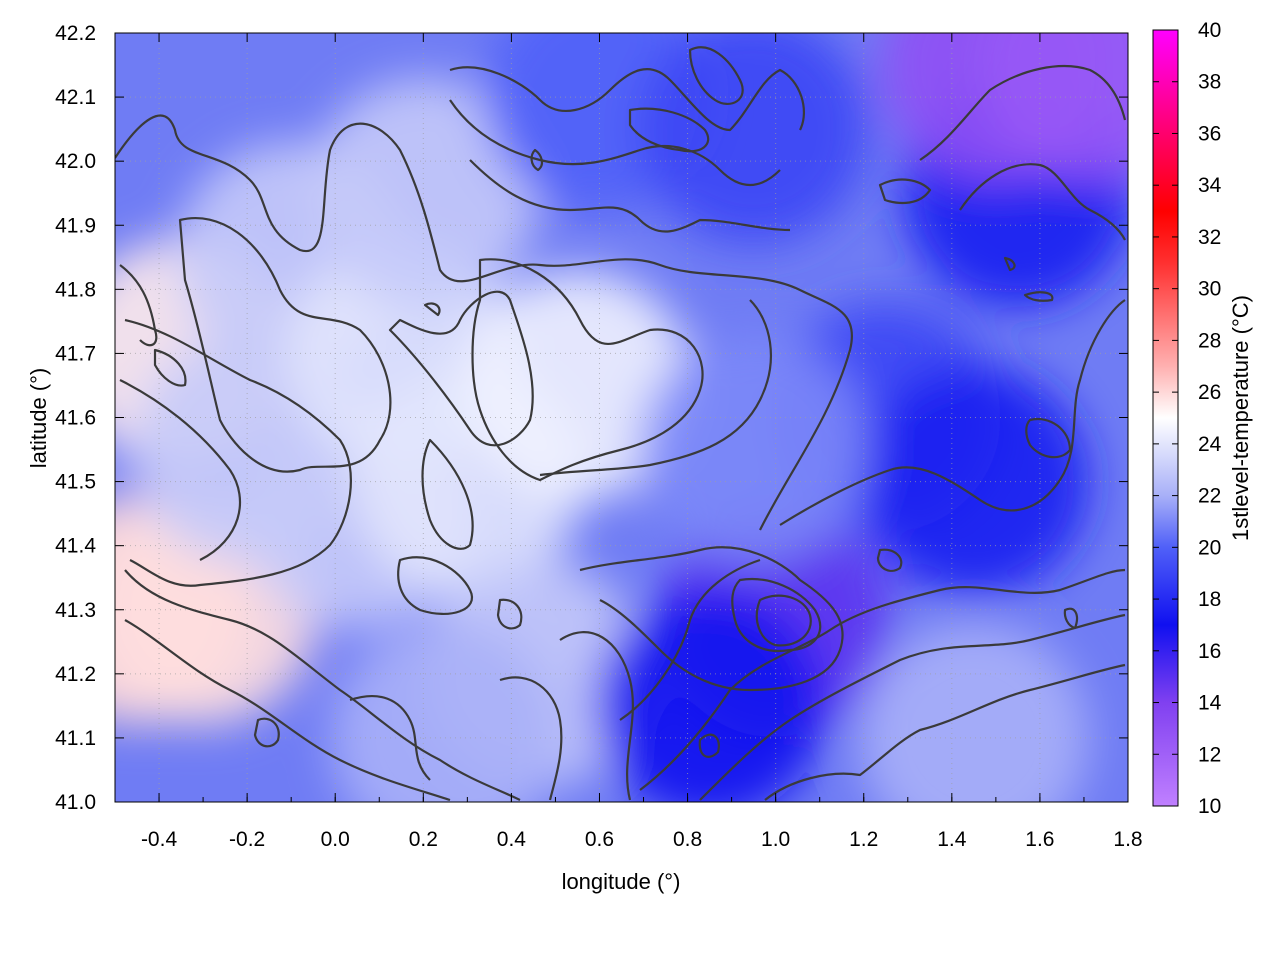 Image resolution: width=1280 pixels, height=960 pixels. What do you see at coordinates (512, 839) in the screenshot?
I see `x-tick-label: 0.4` at bounding box center [512, 839].